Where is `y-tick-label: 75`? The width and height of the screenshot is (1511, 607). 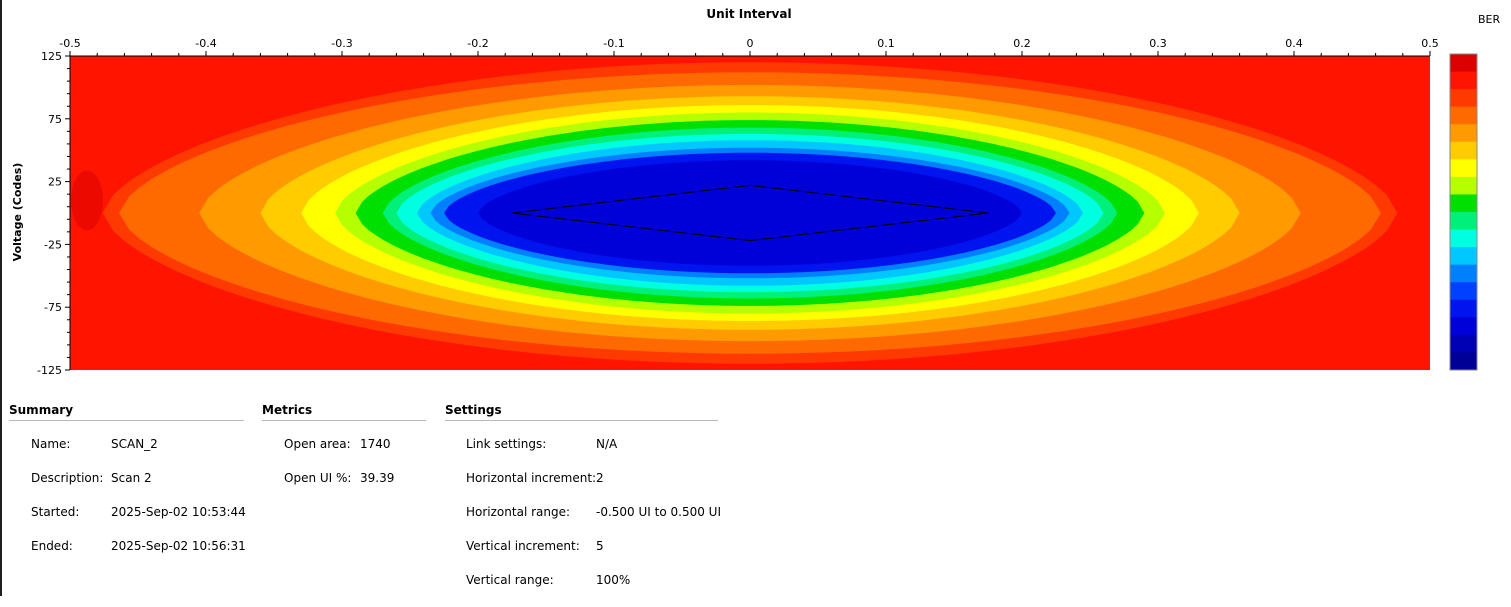
y-tick-label: 75 is located at coordinates (55, 119).